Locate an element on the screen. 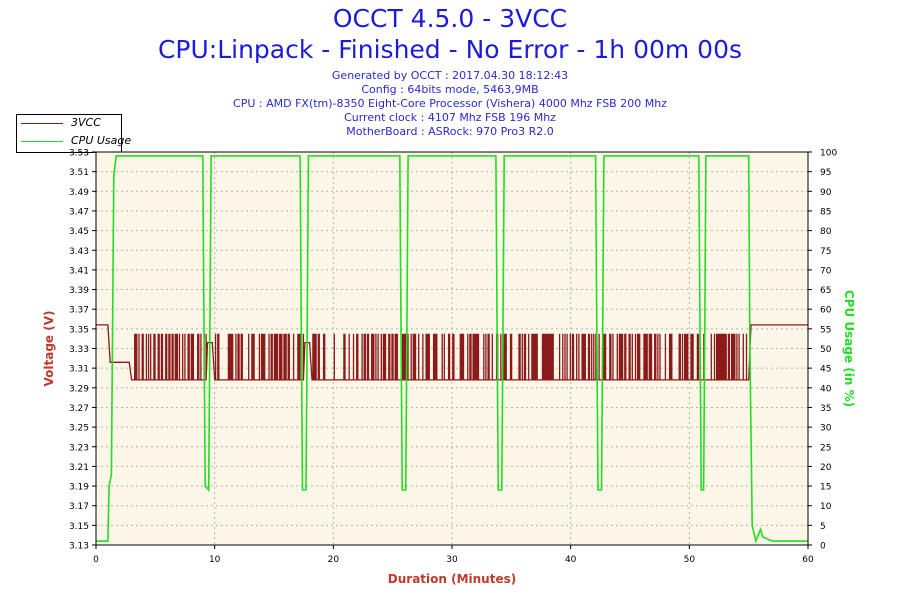 Image resolution: width=900 pixels, height=600 pixels. info-generated: Generated by OCCT : 2017.04.30 18:12:43 is located at coordinates (450, 75).